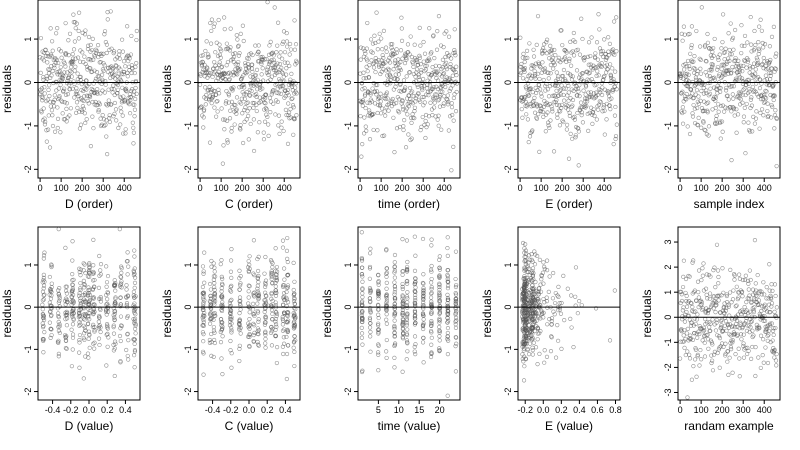 The image size is (800, 450). Describe the element at coordinates (728, 318) in the screenshot. I see `data-points` at that location.